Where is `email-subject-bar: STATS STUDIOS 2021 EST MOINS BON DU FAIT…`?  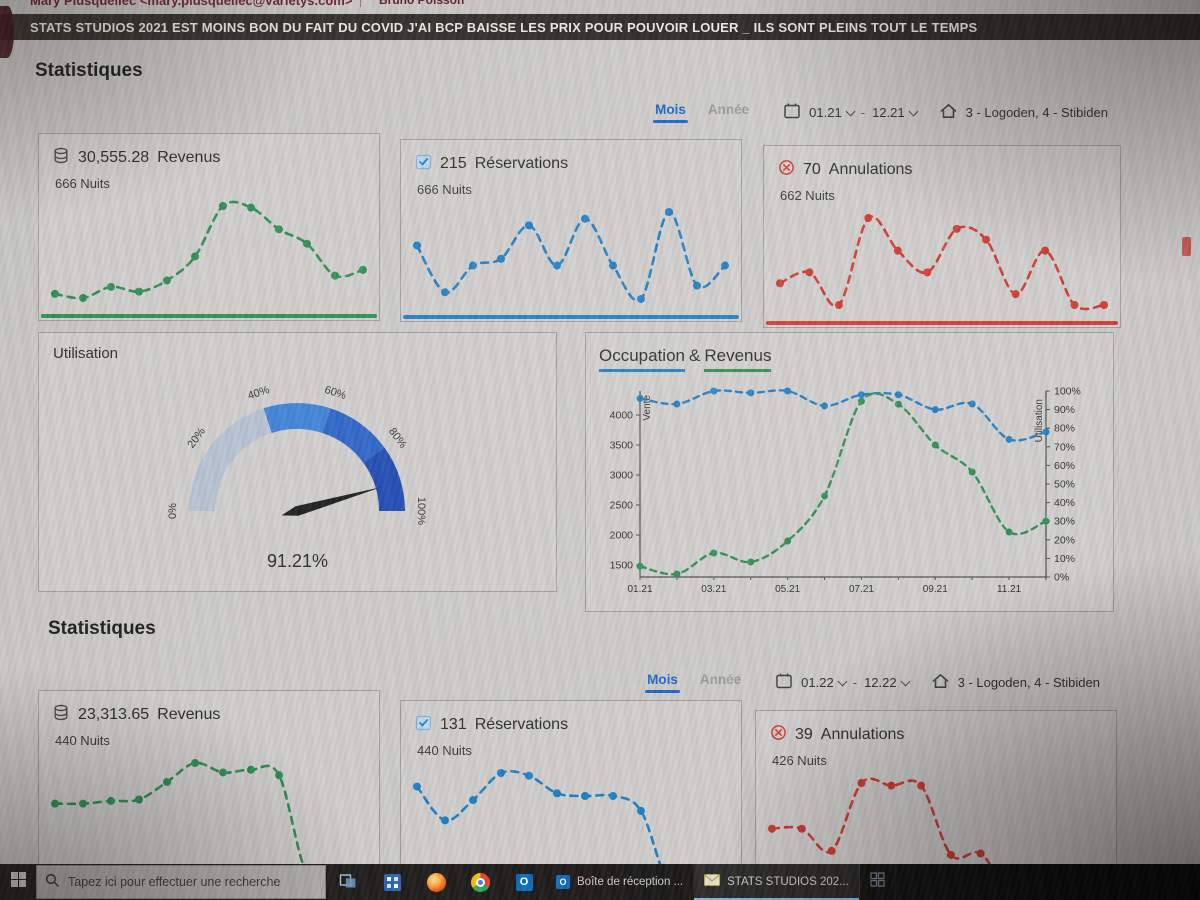
email-subject-bar: STATS STUDIOS 2021 EST MOINS BON DU FAIT… is located at coordinates (600, 27).